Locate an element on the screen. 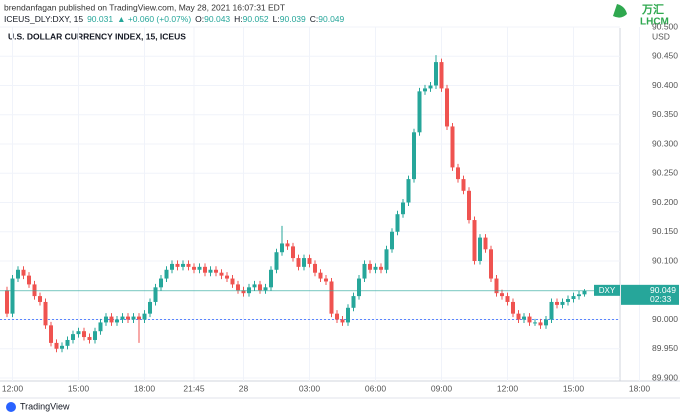 The image size is (680, 418). x-tick-label: 15:00 is located at coordinates (79, 388).